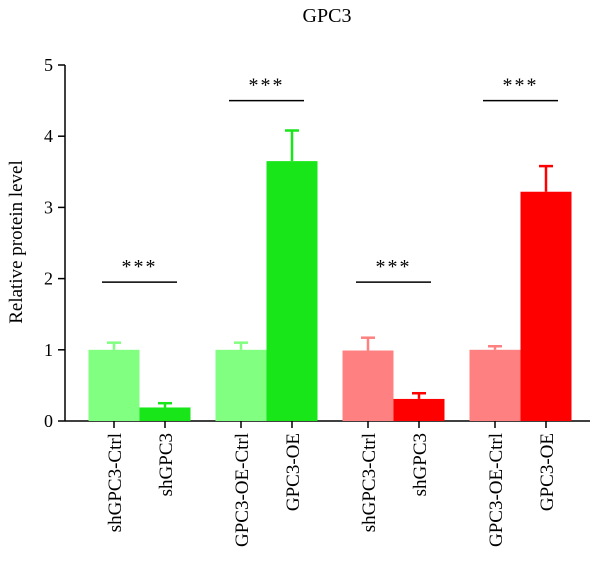  What do you see at coordinates (48, 421) in the screenshot?
I see `y-tick-label: 0` at bounding box center [48, 421].